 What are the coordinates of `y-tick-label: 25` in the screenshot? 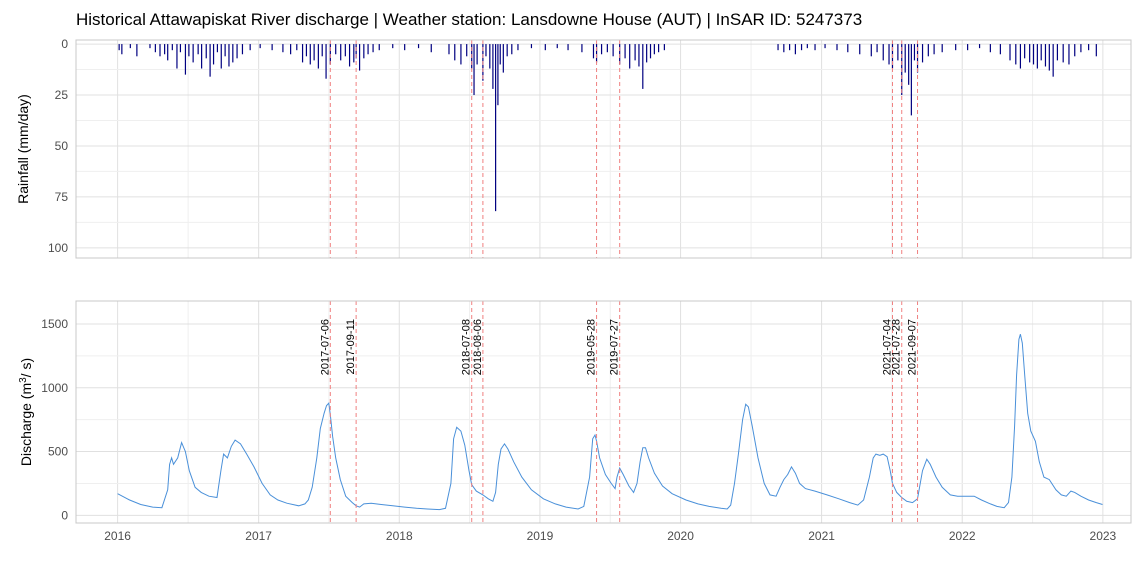 It's located at (62, 95).